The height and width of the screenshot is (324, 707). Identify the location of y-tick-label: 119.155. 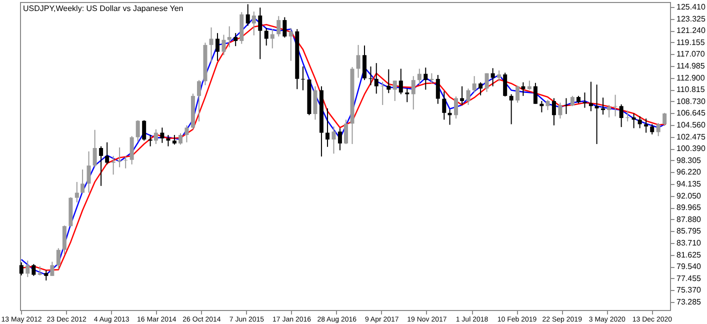
(691, 42).